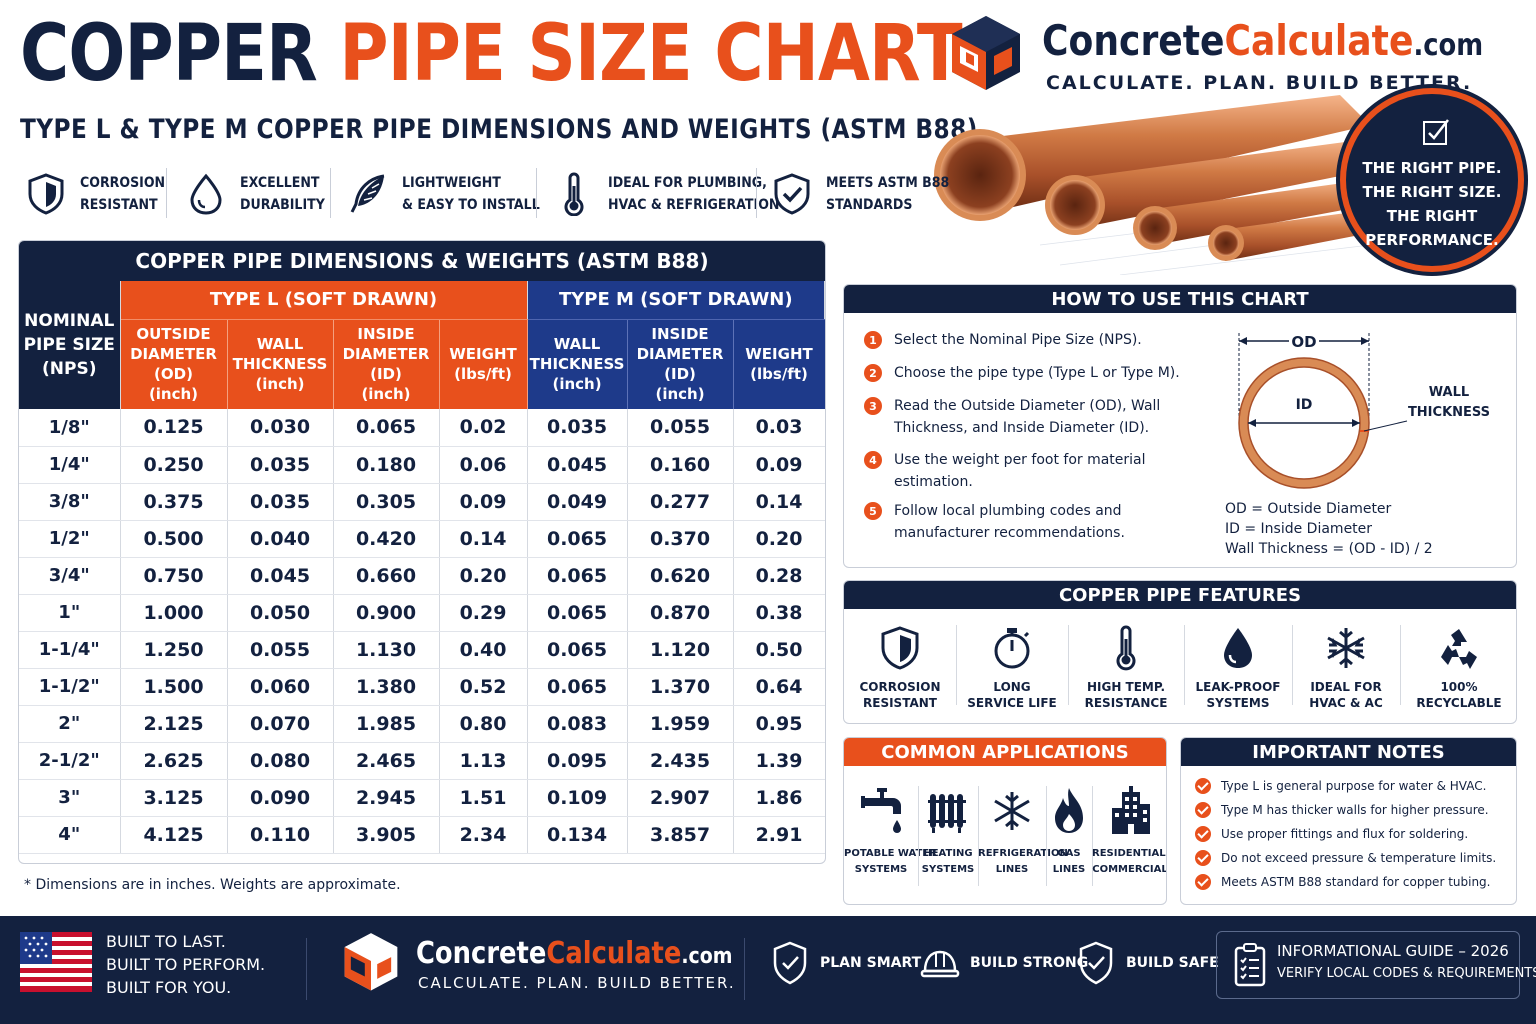 The width and height of the screenshot is (1536, 1024). Describe the element at coordinates (1069, 861) in the screenshot. I see `application-label: GAS LINES` at that location.